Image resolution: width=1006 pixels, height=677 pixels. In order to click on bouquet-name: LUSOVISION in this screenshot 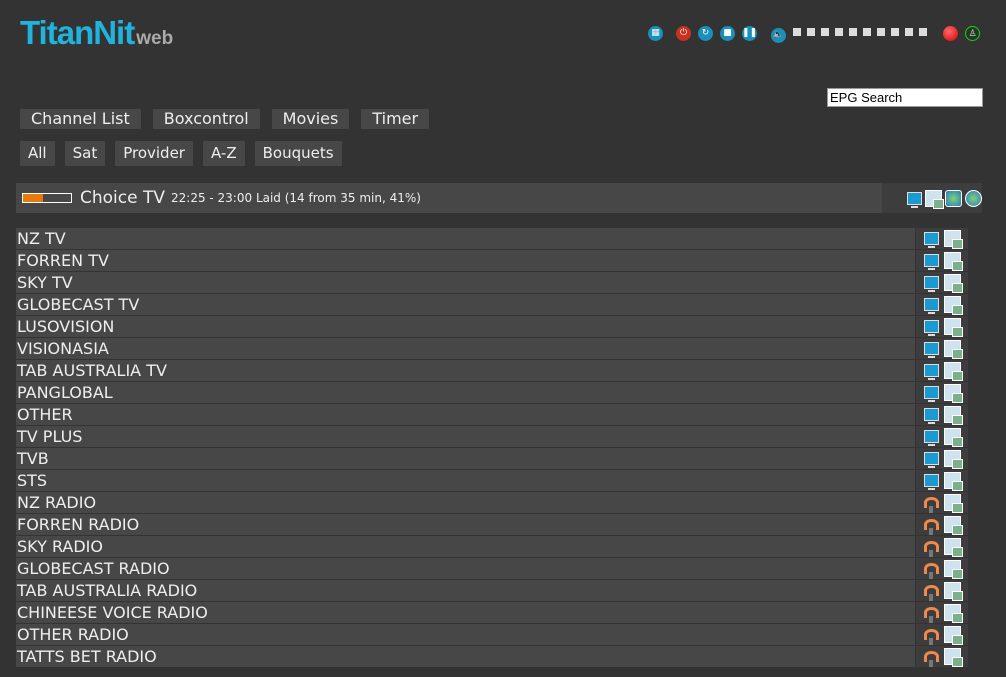, I will do `click(465, 326)`.